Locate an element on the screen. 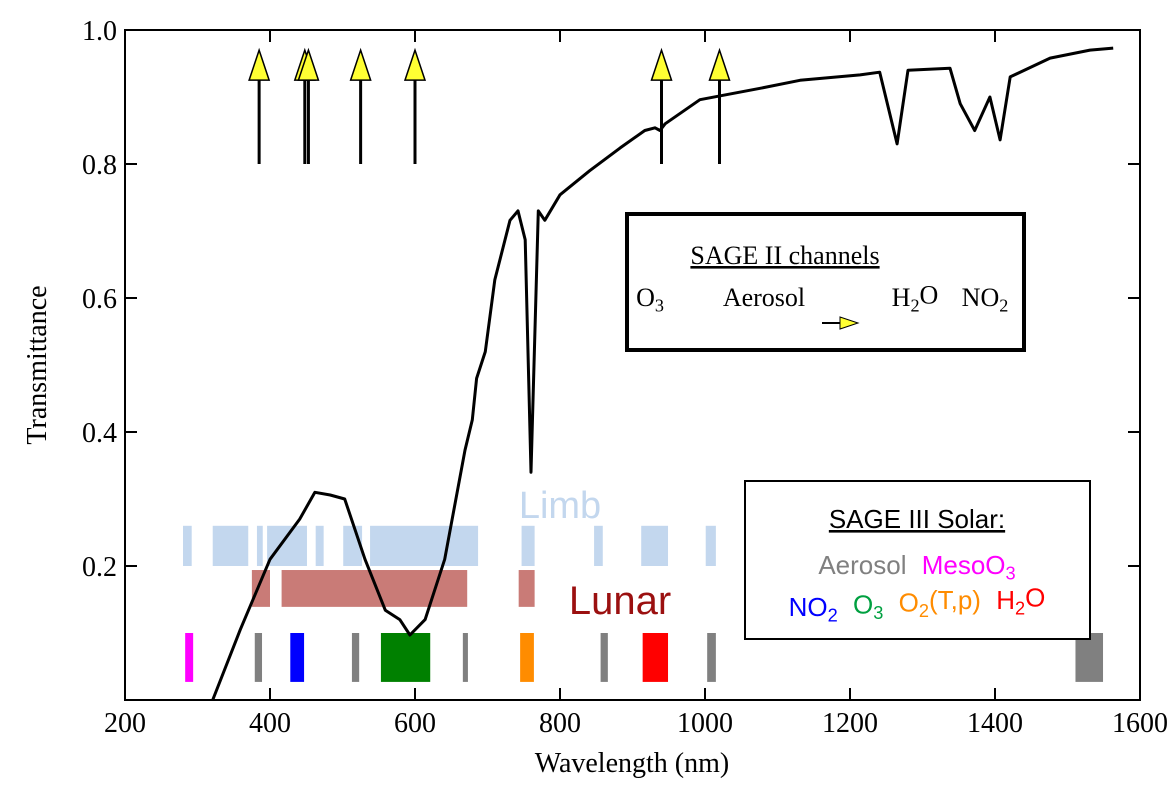 The image size is (1176, 787). text-part: MesoO is located at coordinates (964, 565).